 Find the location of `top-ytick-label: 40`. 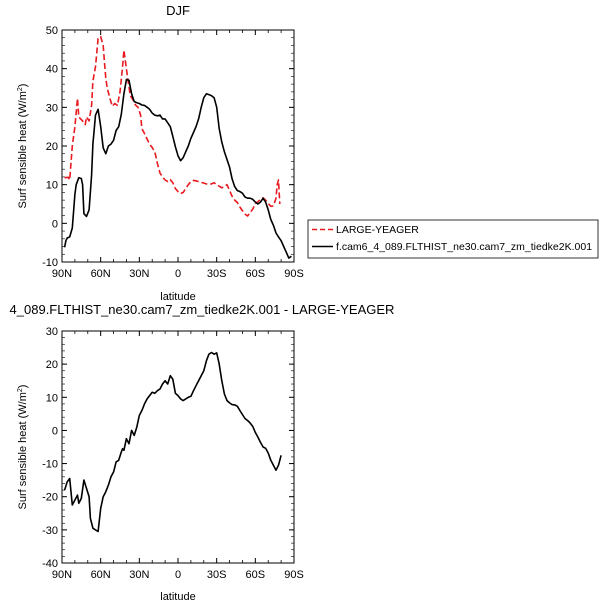

top-ytick-label: 40 is located at coordinates (52, 70).